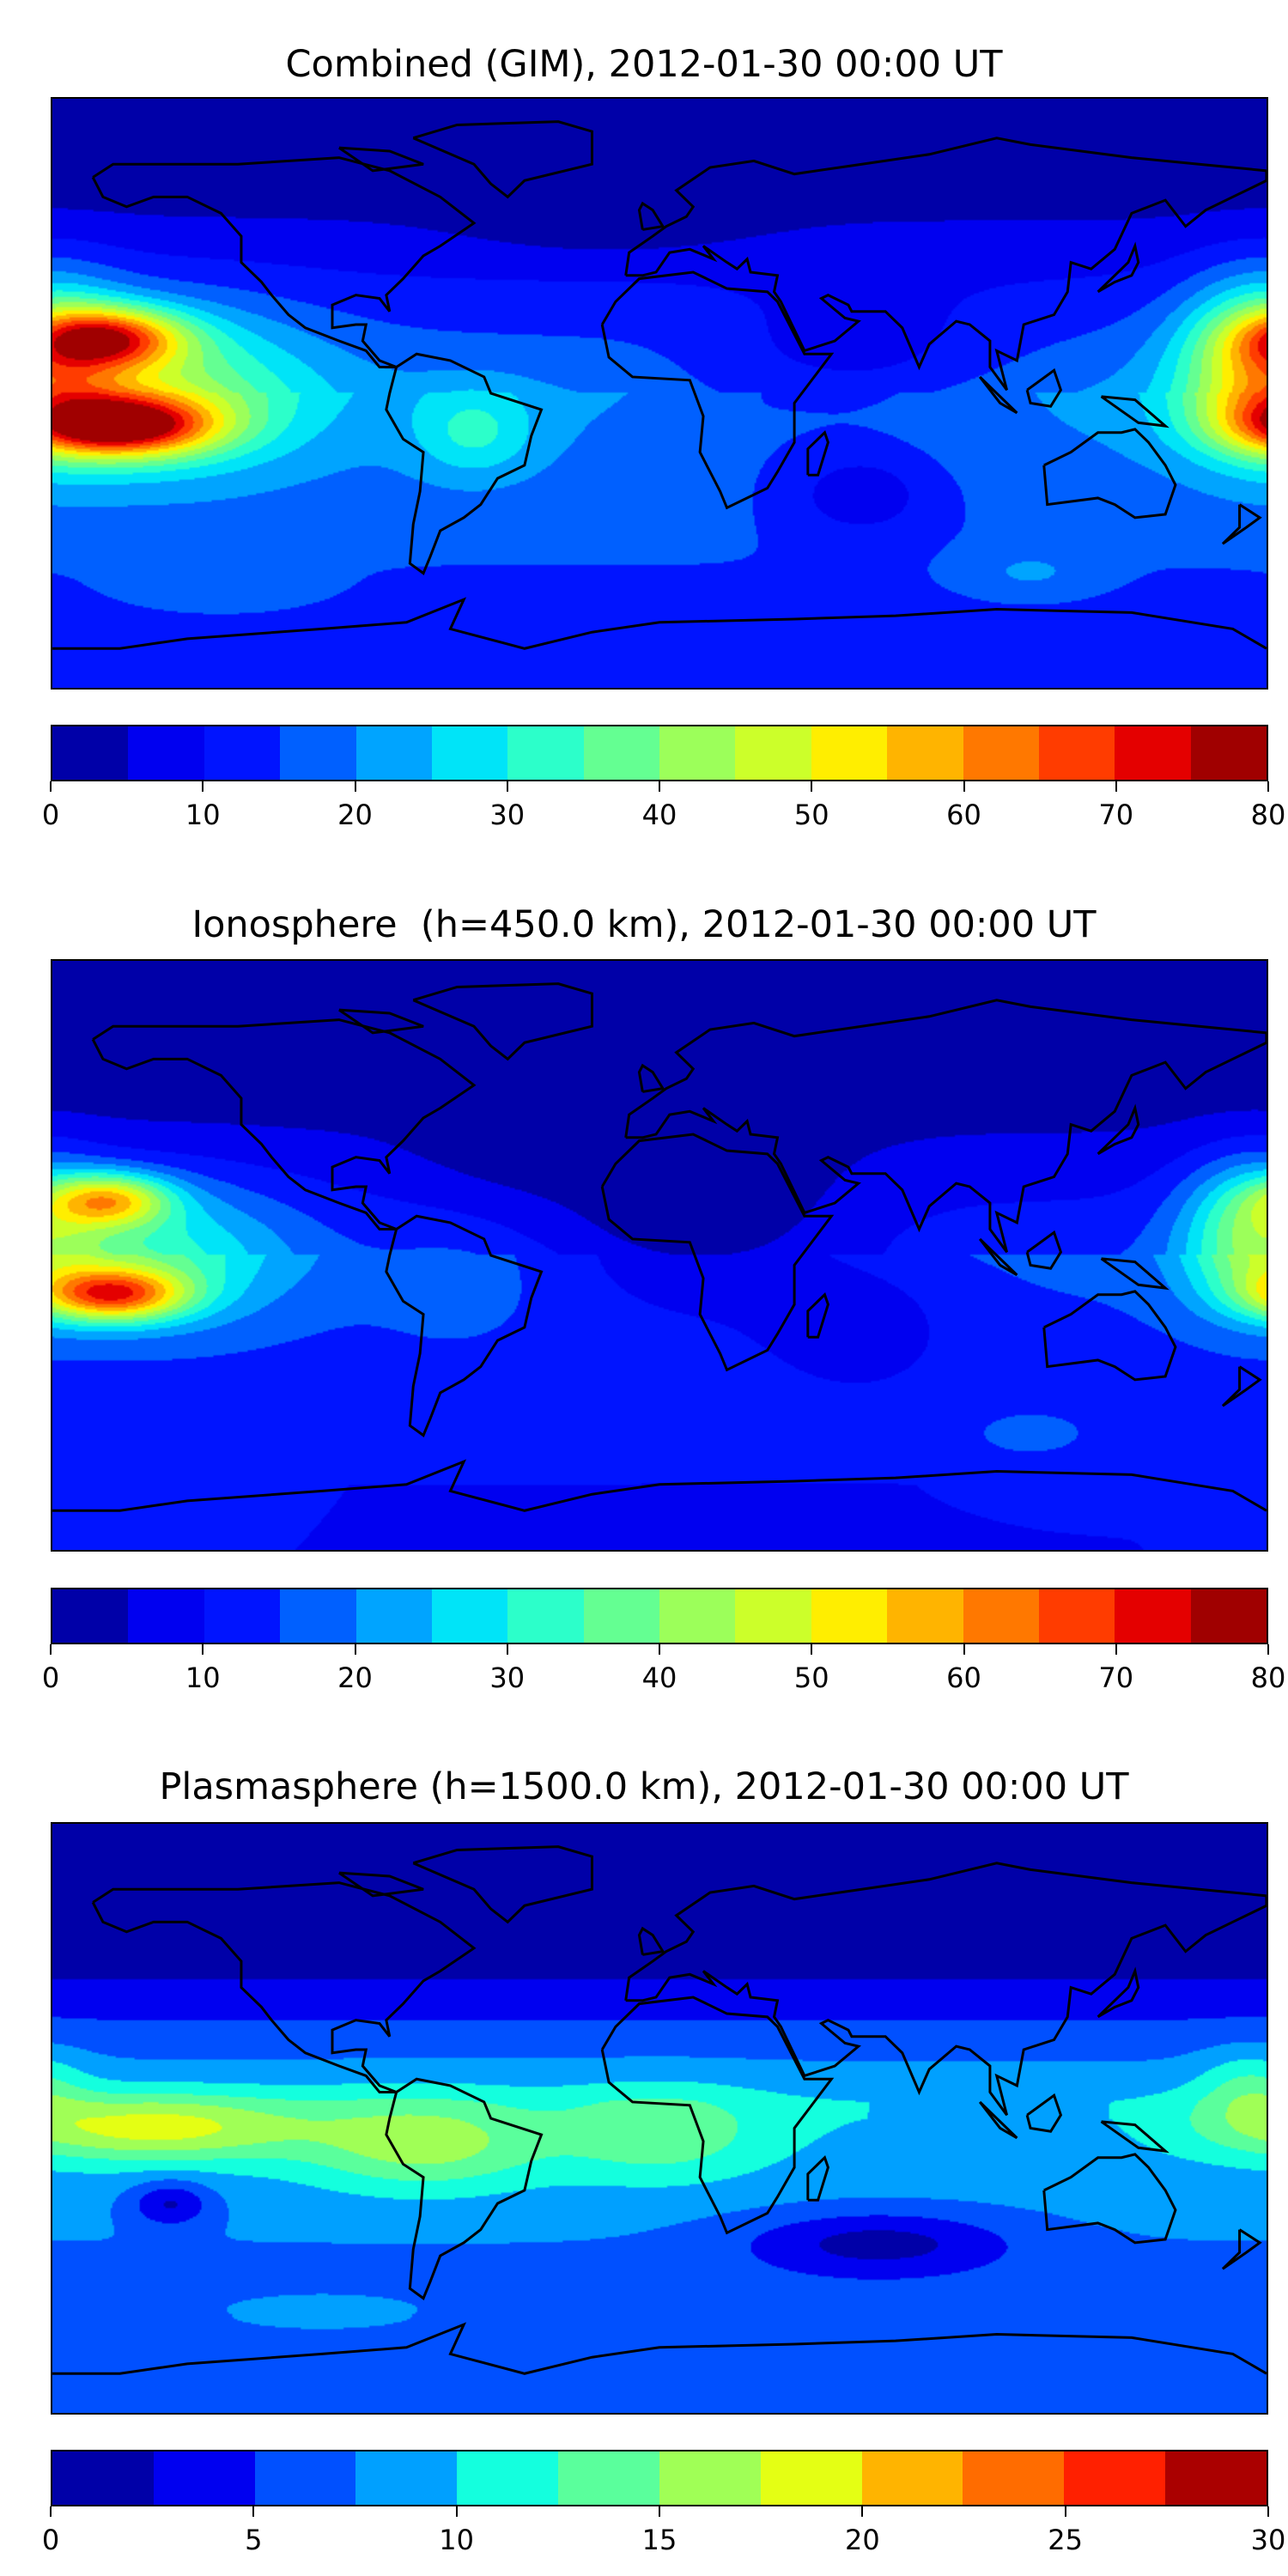 This screenshot has width=1288, height=2576. I want to click on colorbar-tick-label: 40, so click(659, 1678).